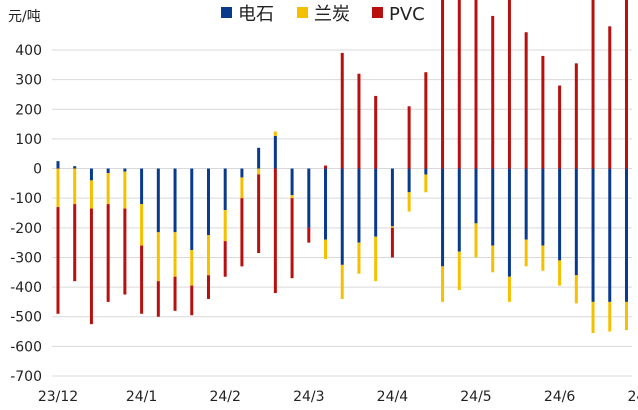 This screenshot has height=410, width=638. What do you see at coordinates (37, 170) in the screenshot?
I see `y-tick-label: 0` at bounding box center [37, 170].